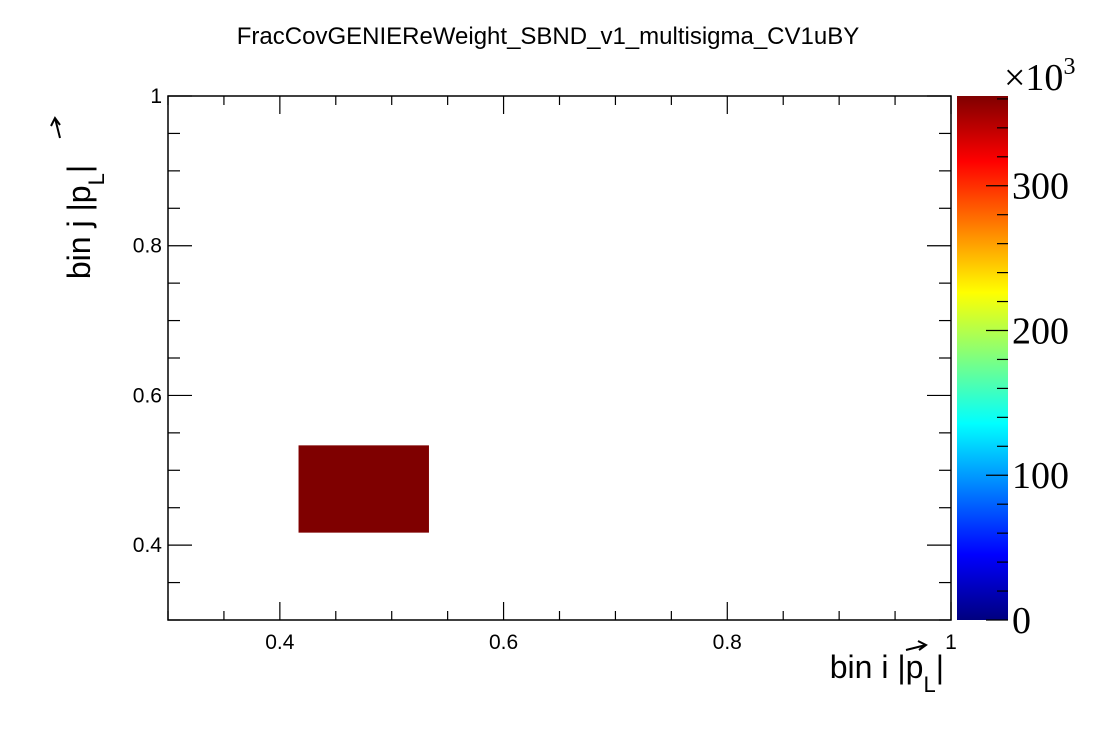 Image resolution: width=1120 pixels, height=740 pixels. I want to click on x-tick-labels: 0.4 0.6 0.8 1, so click(611, 642).